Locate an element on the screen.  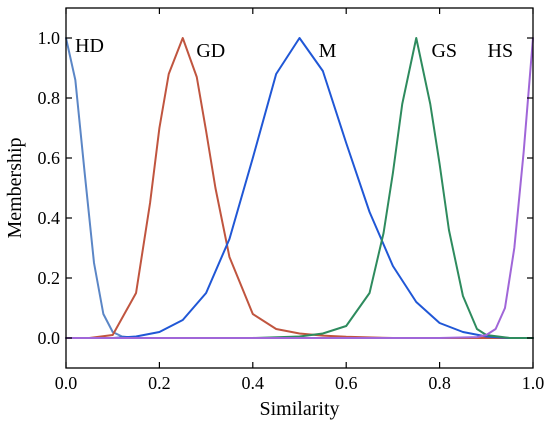
x-tick-label: 0.2 is located at coordinates (159, 383).